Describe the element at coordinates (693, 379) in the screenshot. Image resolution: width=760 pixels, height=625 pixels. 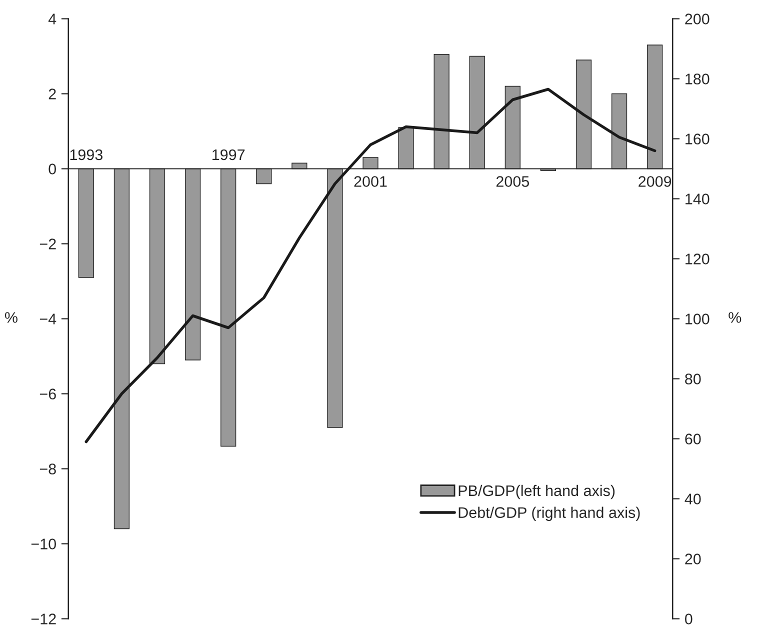
I see `y2-tick-label: 80` at that location.